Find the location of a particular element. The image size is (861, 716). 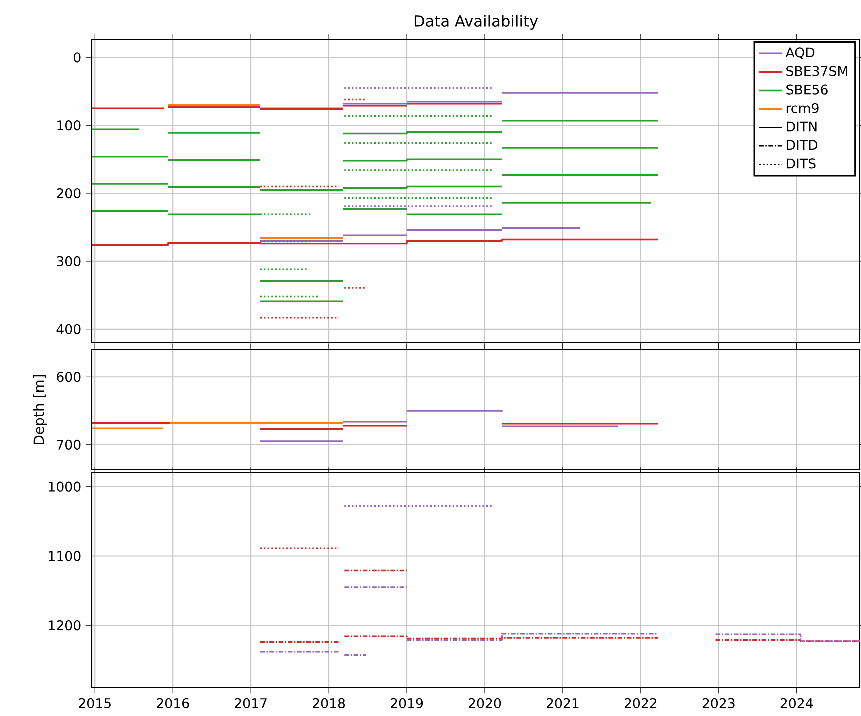

x-tick-label: 2019 is located at coordinates (407, 703).